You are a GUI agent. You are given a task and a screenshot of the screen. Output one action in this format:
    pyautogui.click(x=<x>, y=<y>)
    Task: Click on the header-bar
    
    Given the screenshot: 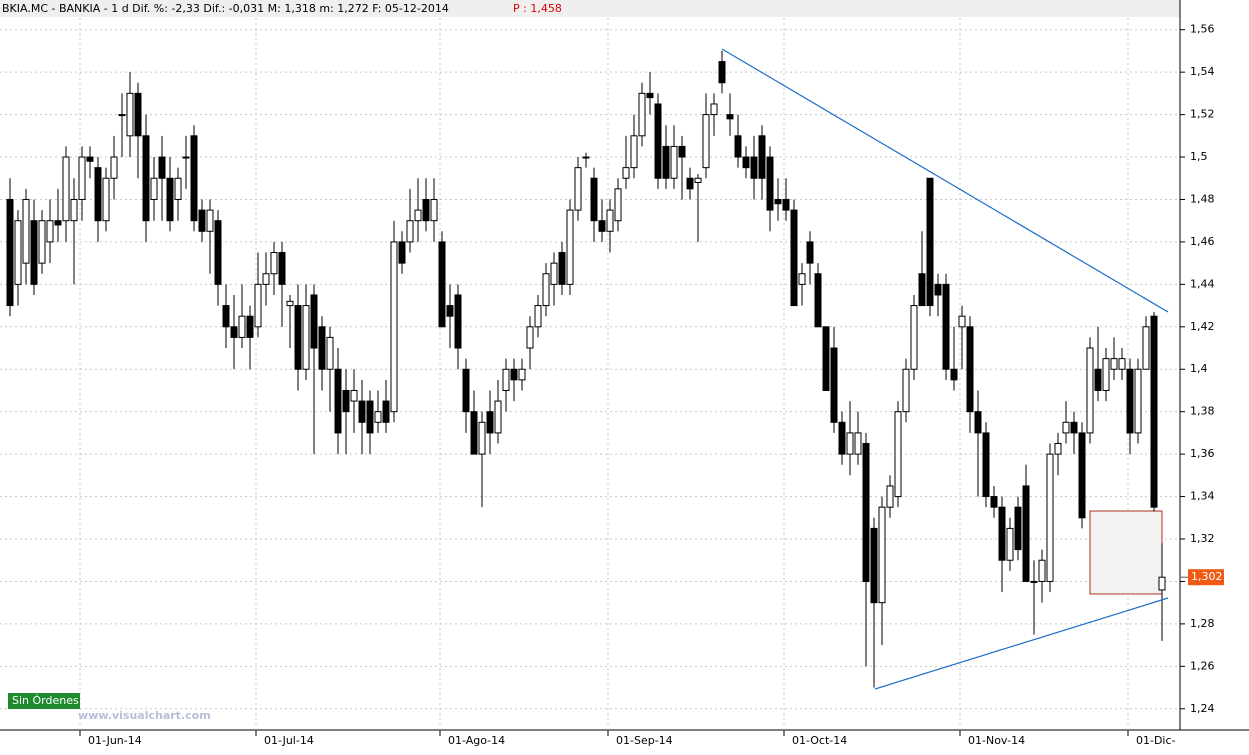 What is the action you would take?
    pyautogui.click(x=590, y=8)
    